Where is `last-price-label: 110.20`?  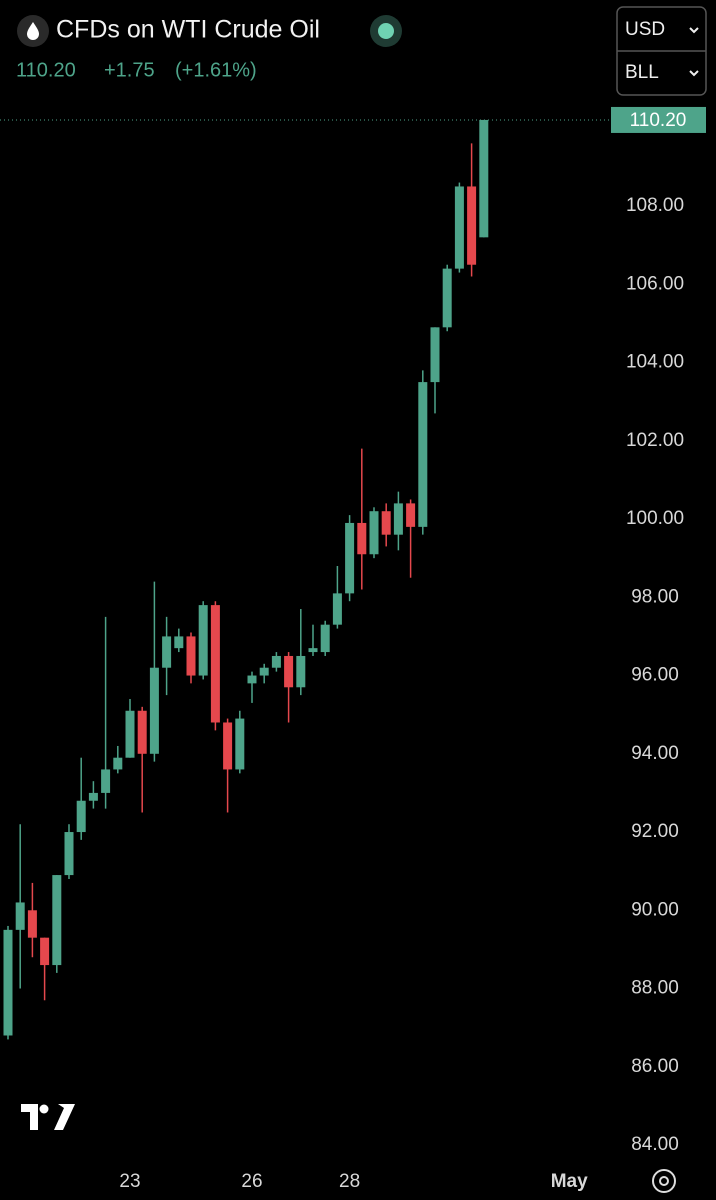 last-price-label: 110.20 is located at coordinates (658, 120).